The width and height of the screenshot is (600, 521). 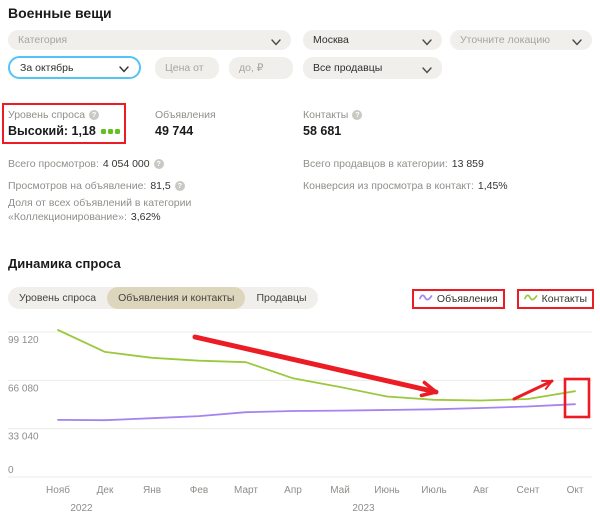 I want to click on svg-text: 33 040, so click(x=23, y=437).